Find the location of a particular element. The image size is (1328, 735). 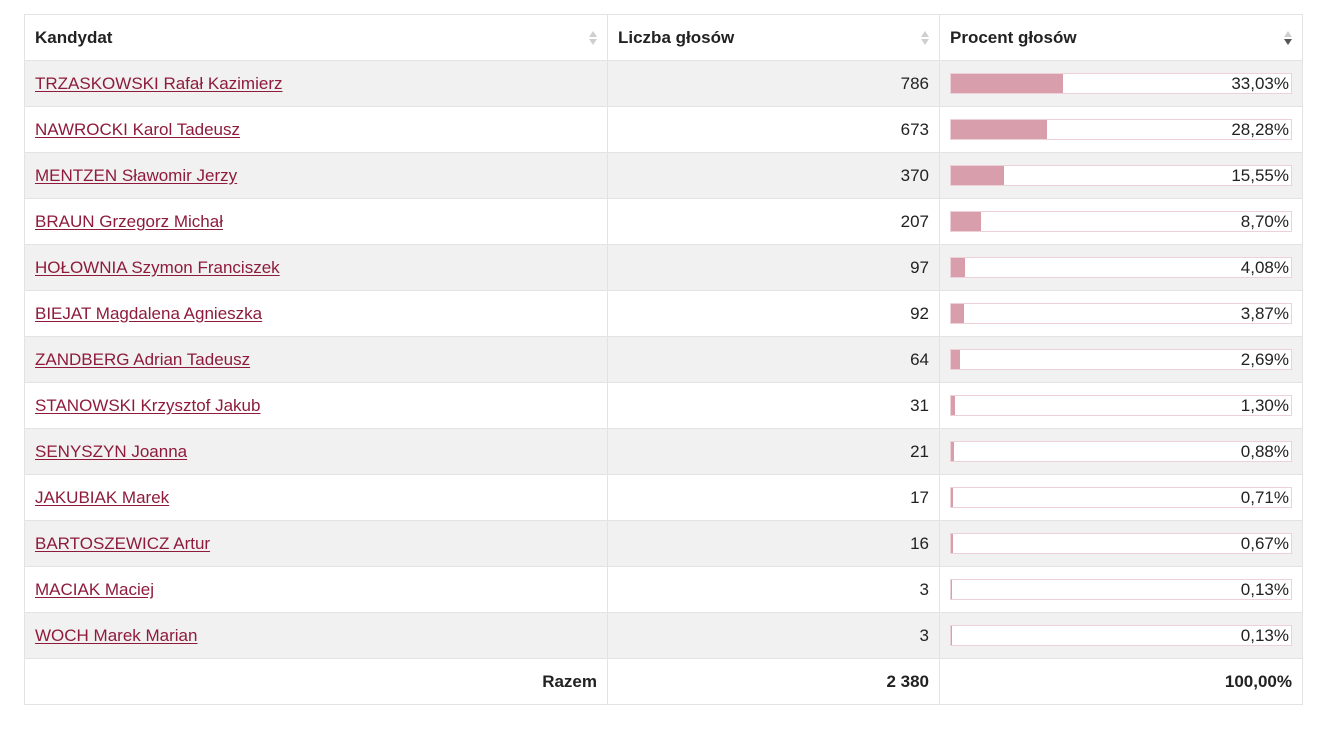

candidate-link: BIEJAT Magdalena Agnieszka is located at coordinates (149, 313).